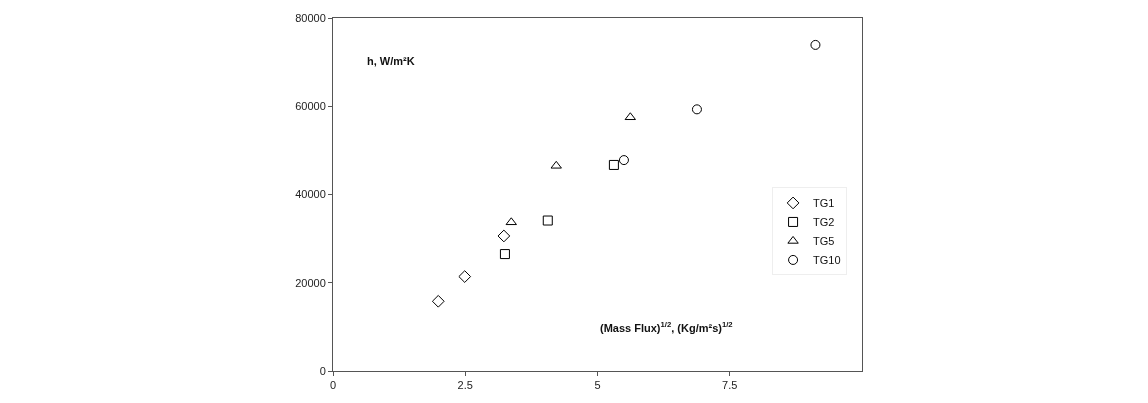 Image resolution: width=1148 pixels, height=403 pixels. What do you see at coordinates (597, 385) in the screenshot?
I see `x-tick-label: 5` at bounding box center [597, 385].